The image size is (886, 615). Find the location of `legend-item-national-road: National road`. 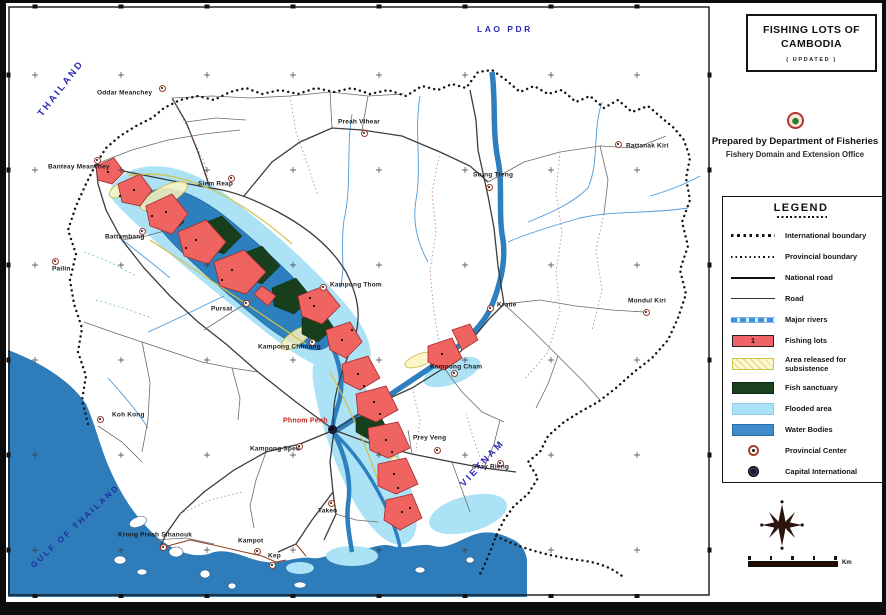

legend-item-national-road: National road is located at coordinates (806, 277).